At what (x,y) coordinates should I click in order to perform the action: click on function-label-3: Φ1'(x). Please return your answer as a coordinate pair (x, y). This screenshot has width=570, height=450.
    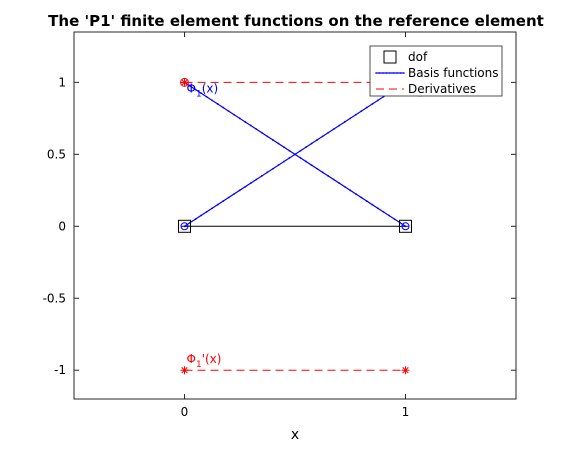
    Looking at the image, I should click on (204, 361).